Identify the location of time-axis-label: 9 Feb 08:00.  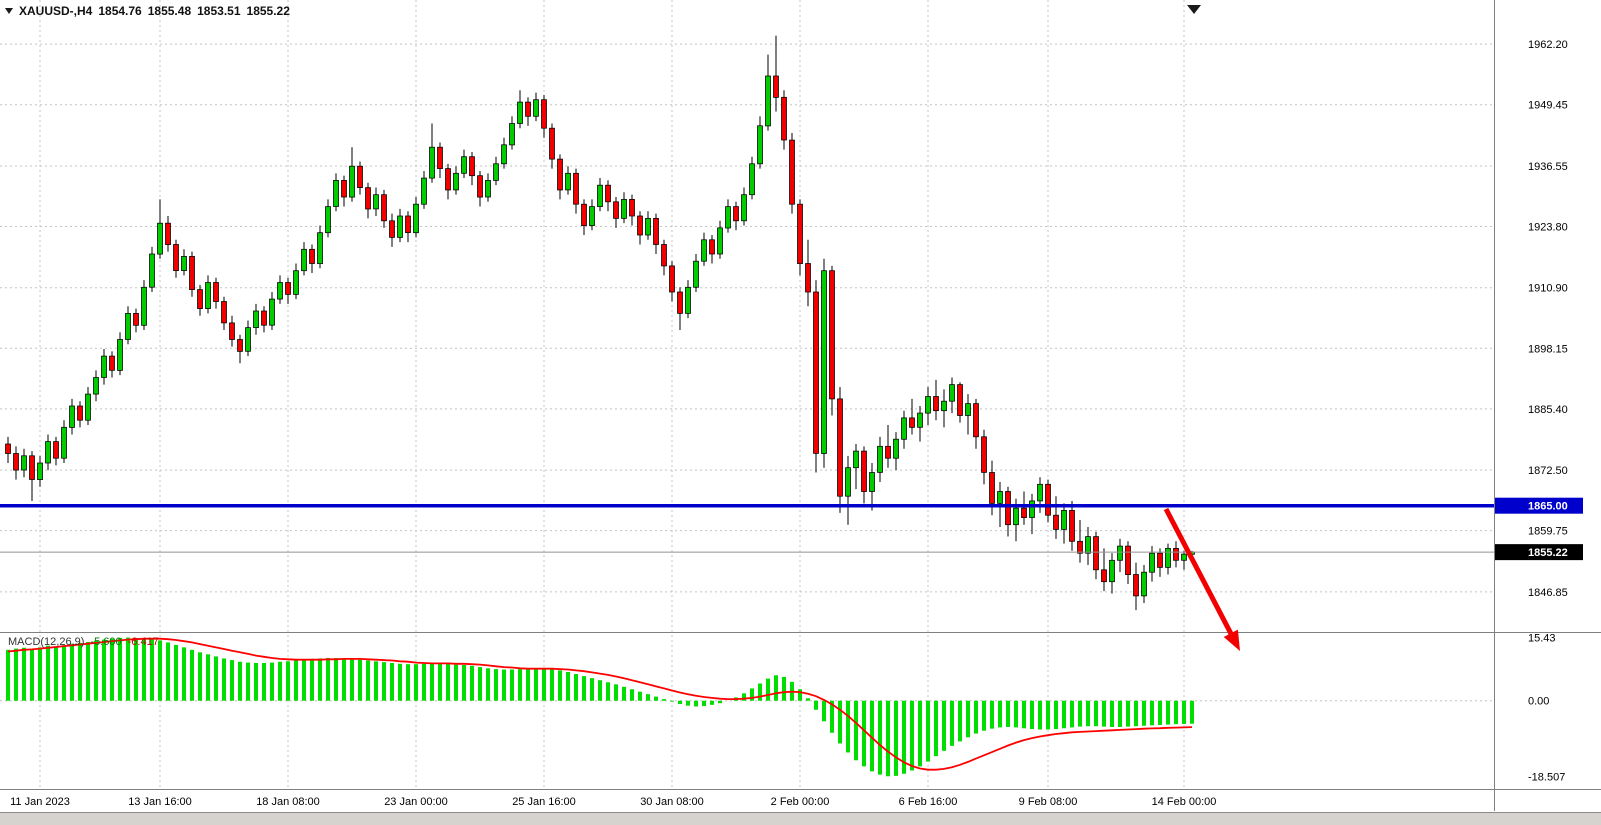
(1048, 802).